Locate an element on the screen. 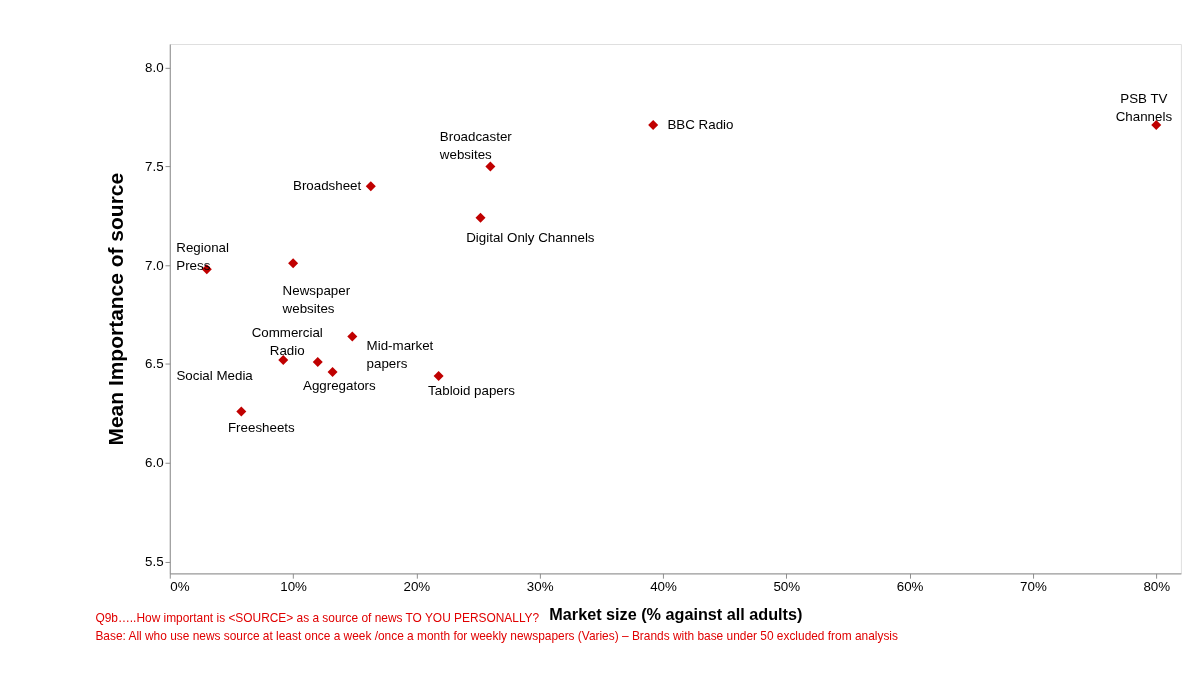  annotation: Aggregators is located at coordinates (339, 386).